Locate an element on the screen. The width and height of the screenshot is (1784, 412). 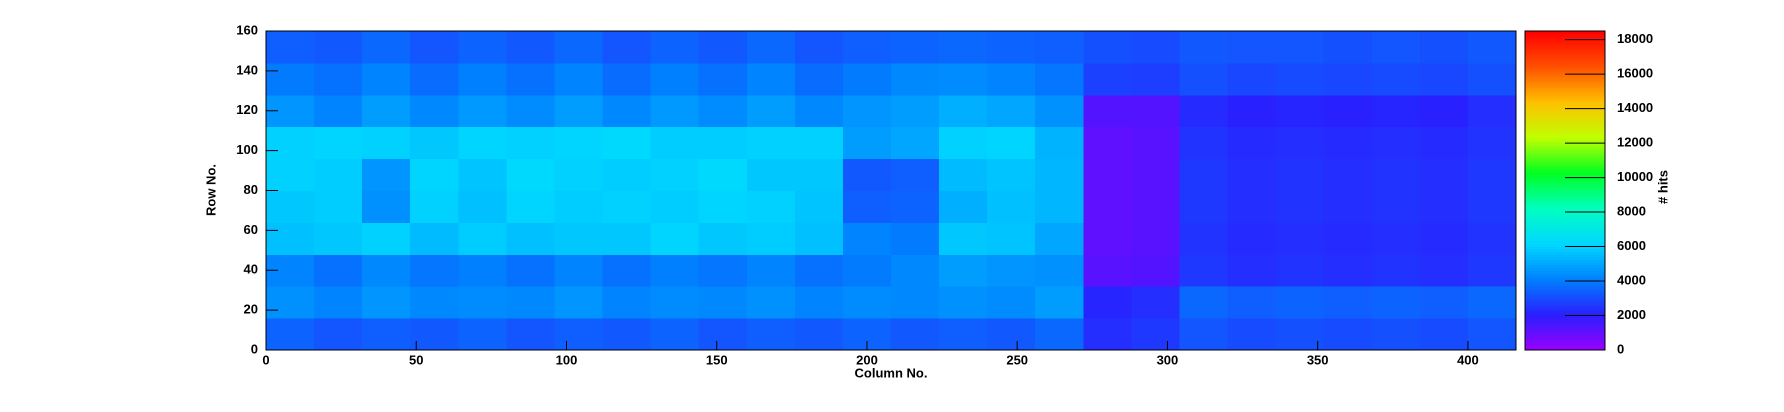
x-tick-label: 200 is located at coordinates (867, 359).